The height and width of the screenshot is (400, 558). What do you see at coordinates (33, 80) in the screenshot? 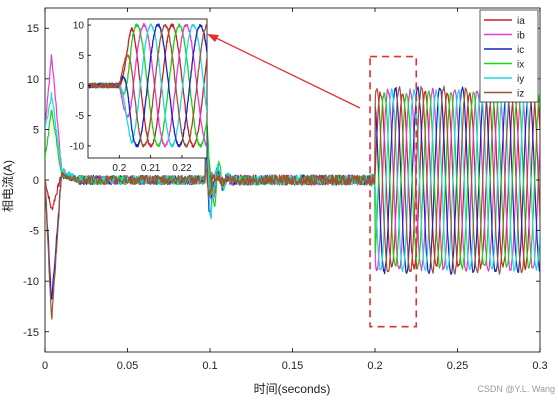
I see `y-tick-label: 10` at bounding box center [33, 80].